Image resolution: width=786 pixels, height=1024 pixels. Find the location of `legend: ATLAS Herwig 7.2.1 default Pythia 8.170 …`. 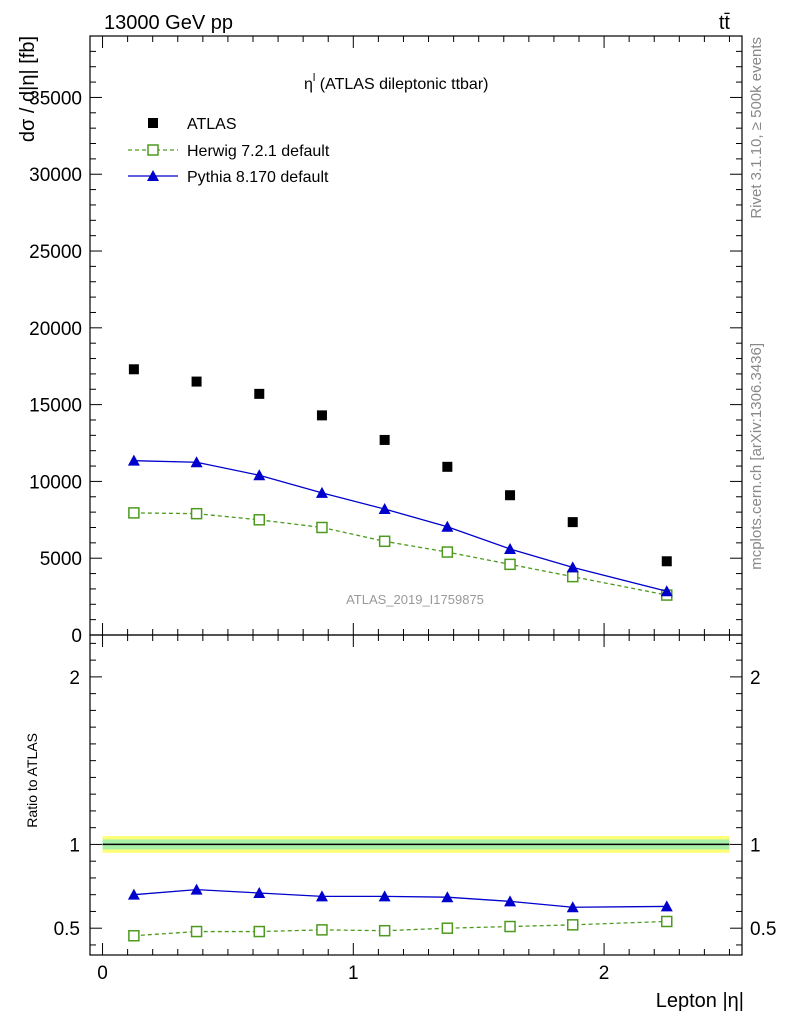

legend: ATLAS Herwig 7.2.1 default Pythia 8.170 … is located at coordinates (229, 151).